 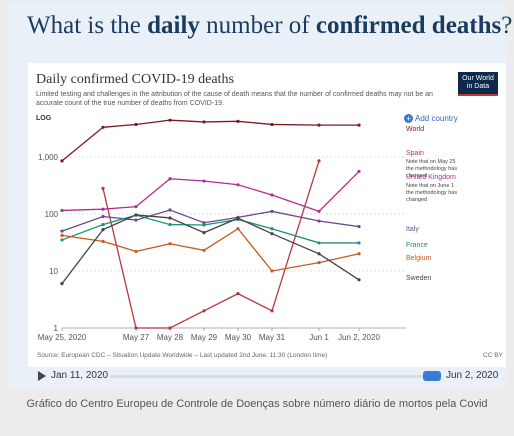 What do you see at coordinates (44, 118) in the screenshot?
I see `y-scale-label: LOG` at bounding box center [44, 118].